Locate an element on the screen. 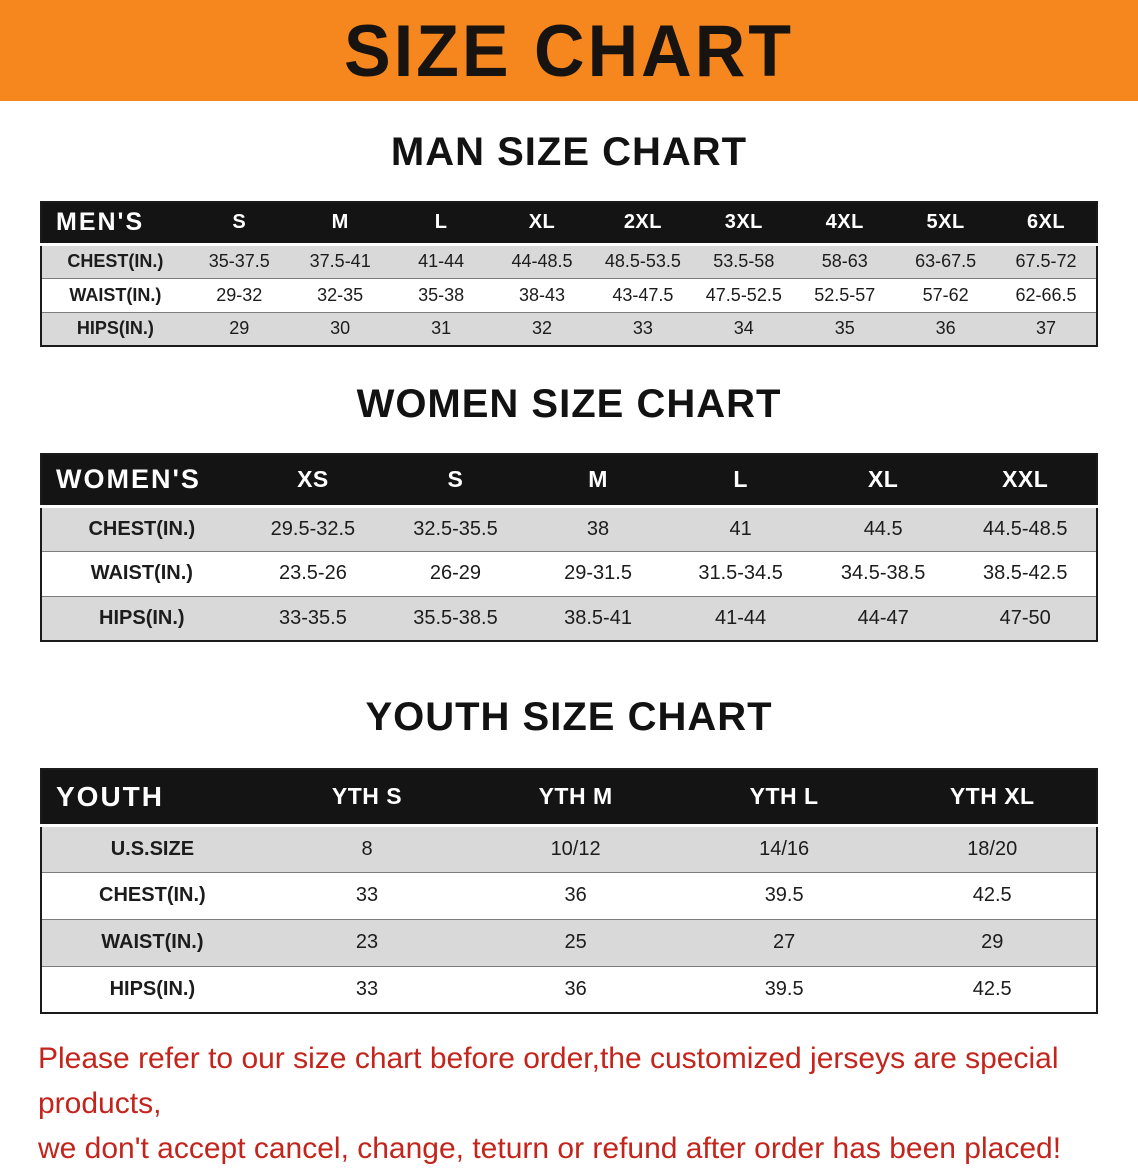  size-value-cell: 53.5-58 is located at coordinates (744, 261).